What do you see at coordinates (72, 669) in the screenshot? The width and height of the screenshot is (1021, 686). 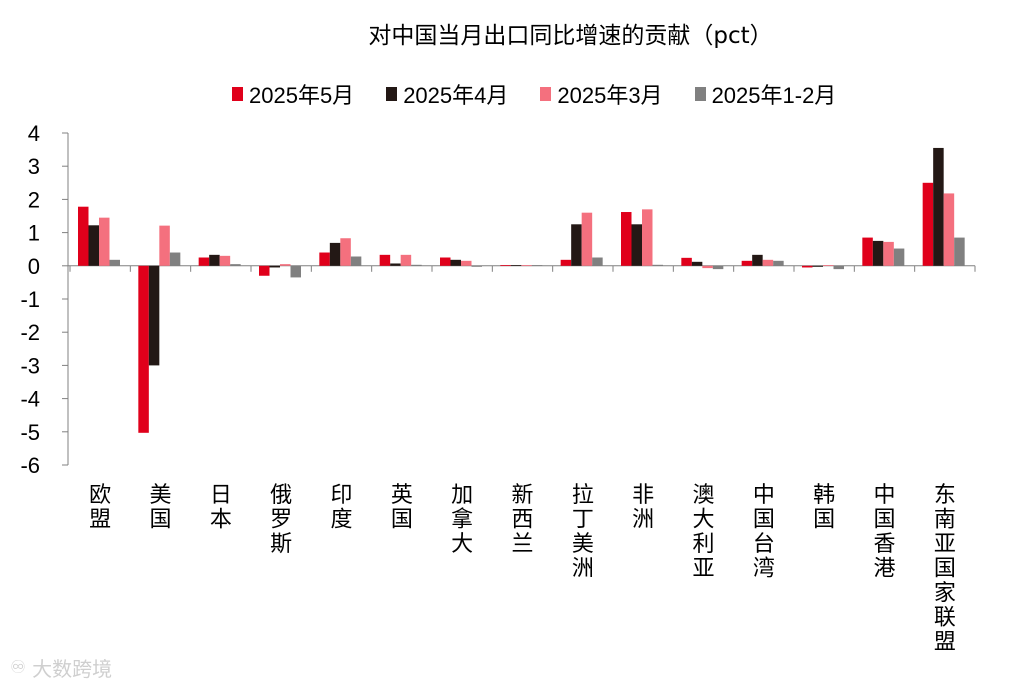 I see `watermark-text: 大数跨境` at bounding box center [72, 669].